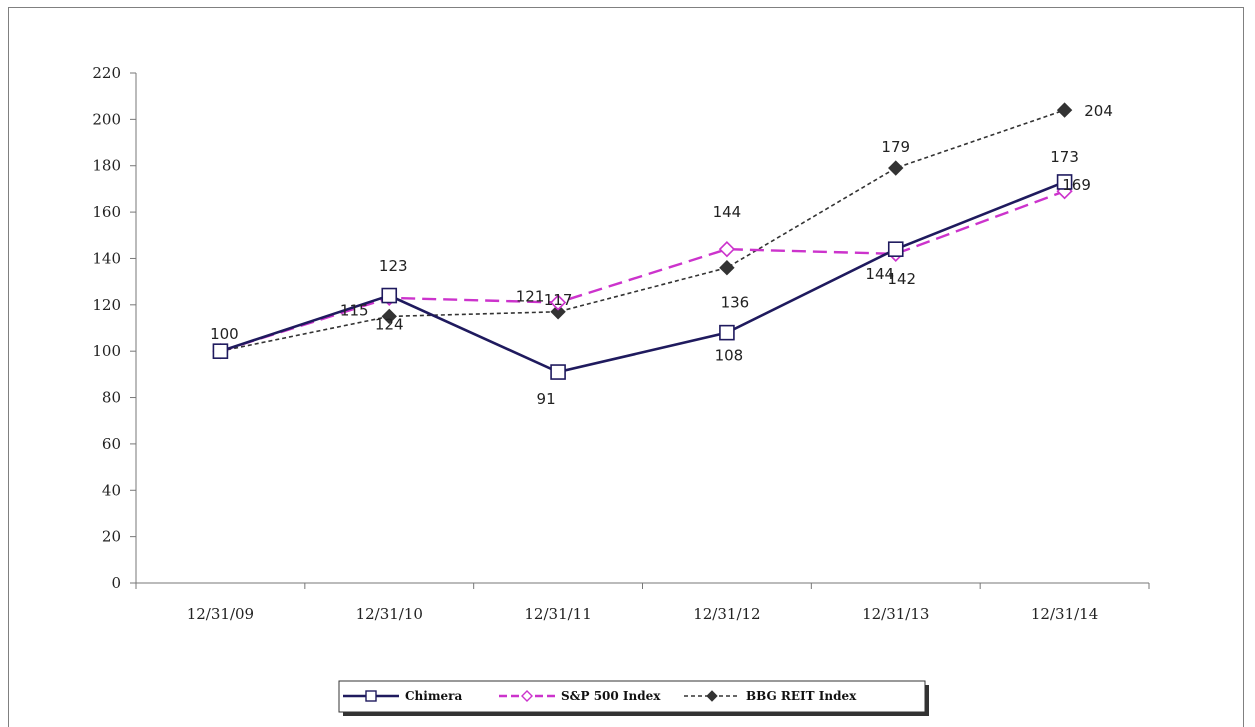 This screenshot has width=1255, height=727. I want to click on x-tick-label: 12/31/09, so click(220, 614).